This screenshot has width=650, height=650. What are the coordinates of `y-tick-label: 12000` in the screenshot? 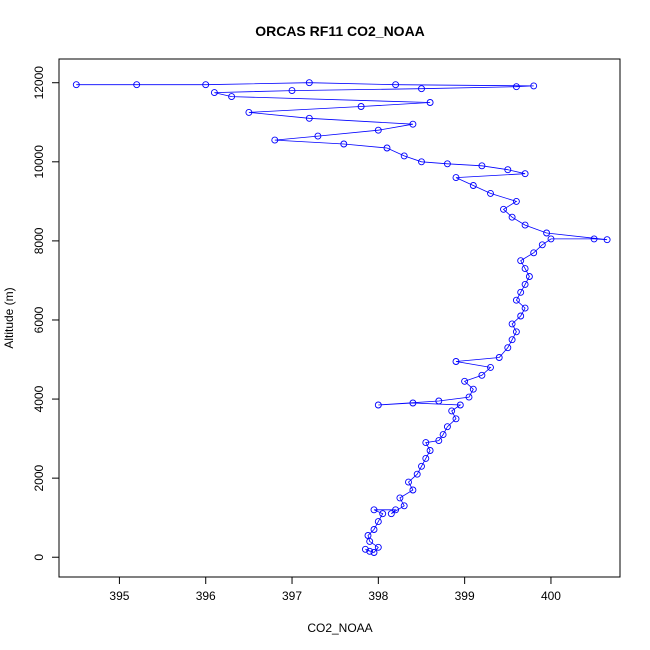 It's located at (39, 83).